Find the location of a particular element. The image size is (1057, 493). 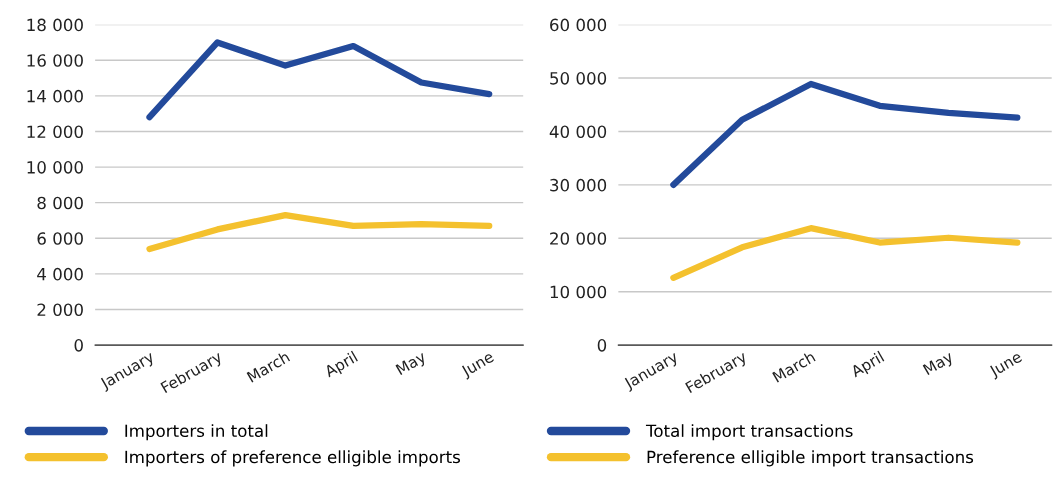

y-tick-label: 8 000 is located at coordinates (60, 203).